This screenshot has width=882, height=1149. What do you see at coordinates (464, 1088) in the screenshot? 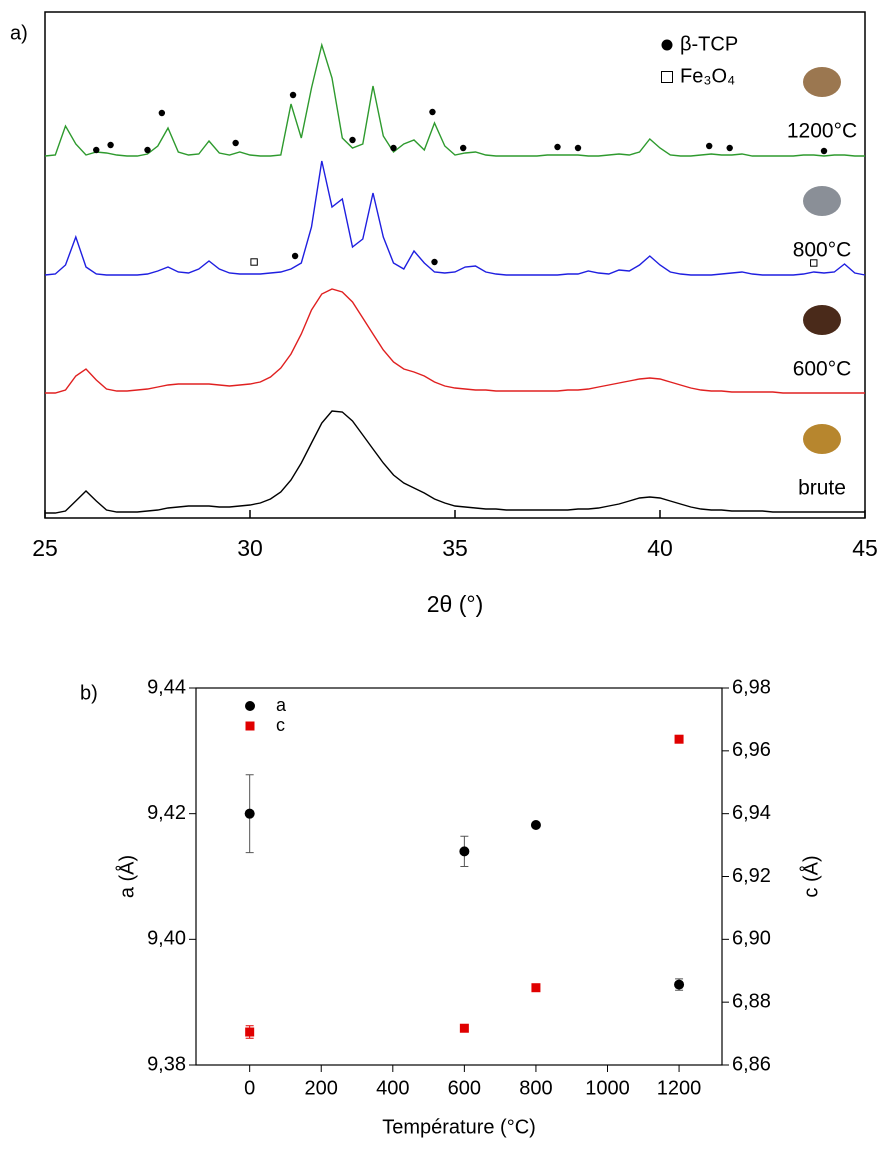
I see `x-tick-label: 600` at bounding box center [464, 1088].